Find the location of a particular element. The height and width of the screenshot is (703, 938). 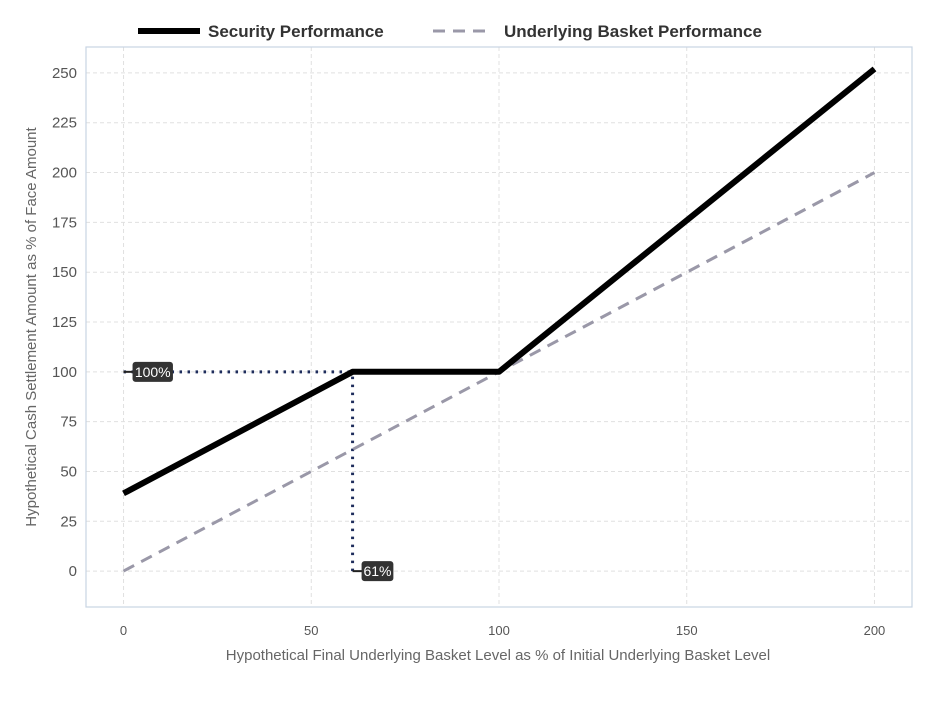

x-tick-label: 150 is located at coordinates (687, 630).